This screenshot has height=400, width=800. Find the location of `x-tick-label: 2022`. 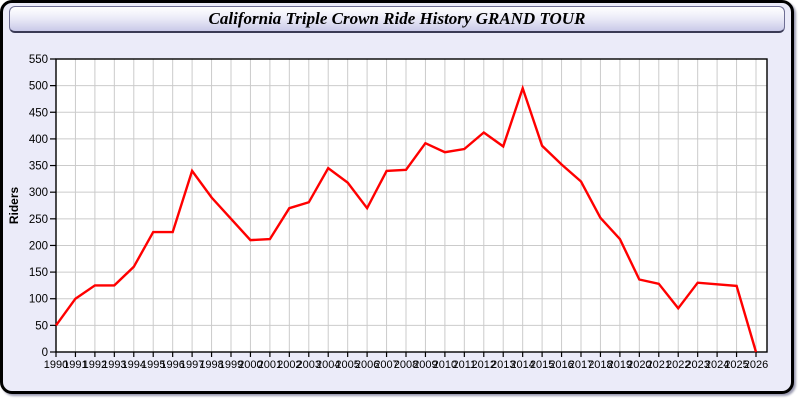

x-tick-label: 2022 is located at coordinates (678, 365).